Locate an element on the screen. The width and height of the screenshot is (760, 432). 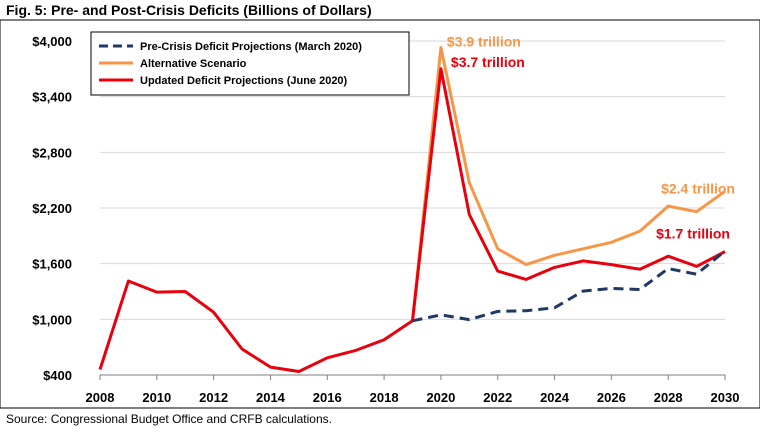
y-tick-label: $2,800 is located at coordinates (52, 152).